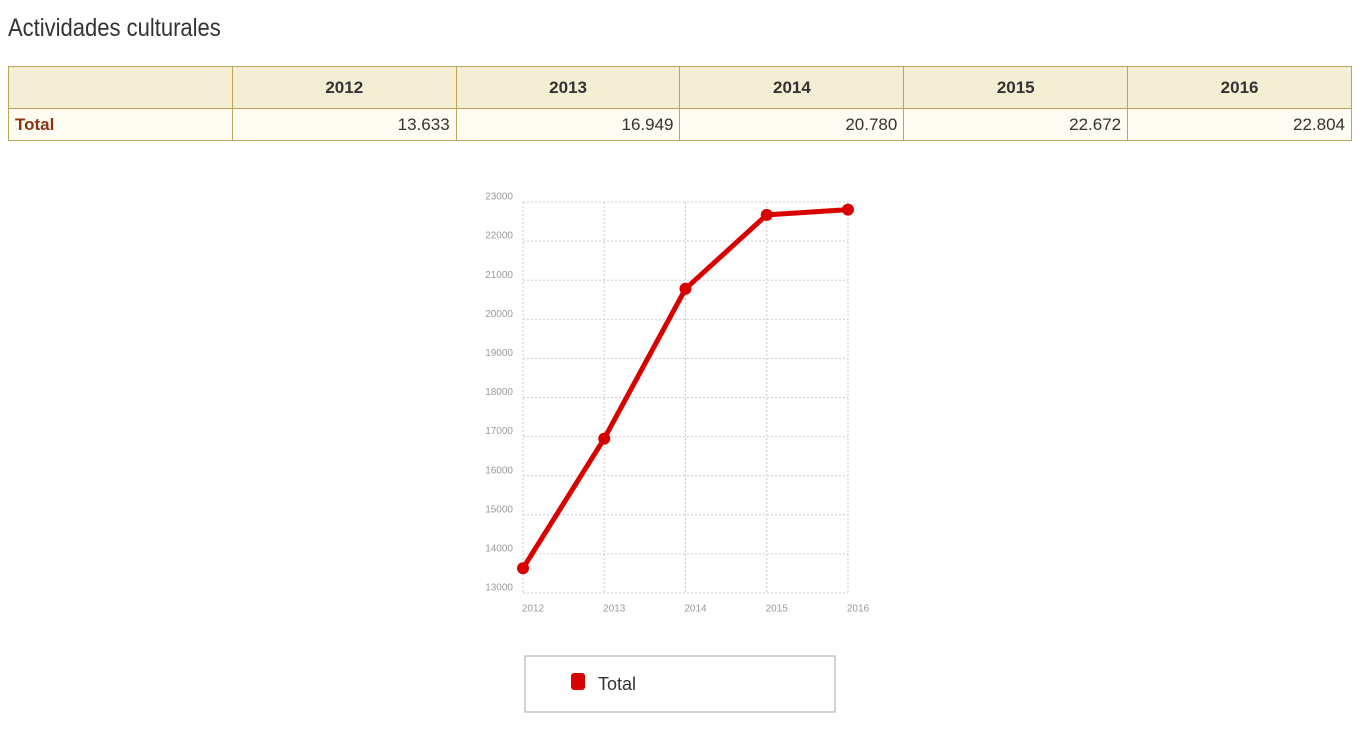  Describe the element at coordinates (499, 588) in the screenshot. I see `y-tick-label: 13000` at that location.